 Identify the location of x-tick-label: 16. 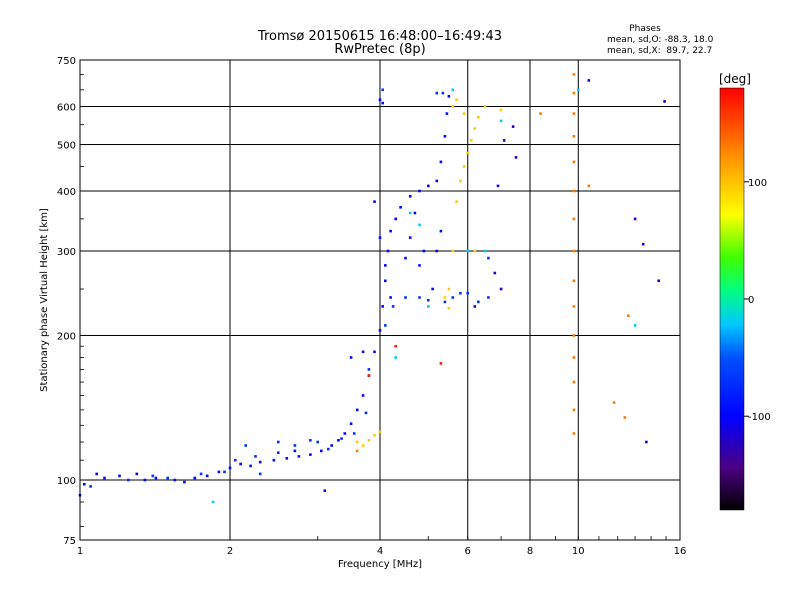
(680, 551).